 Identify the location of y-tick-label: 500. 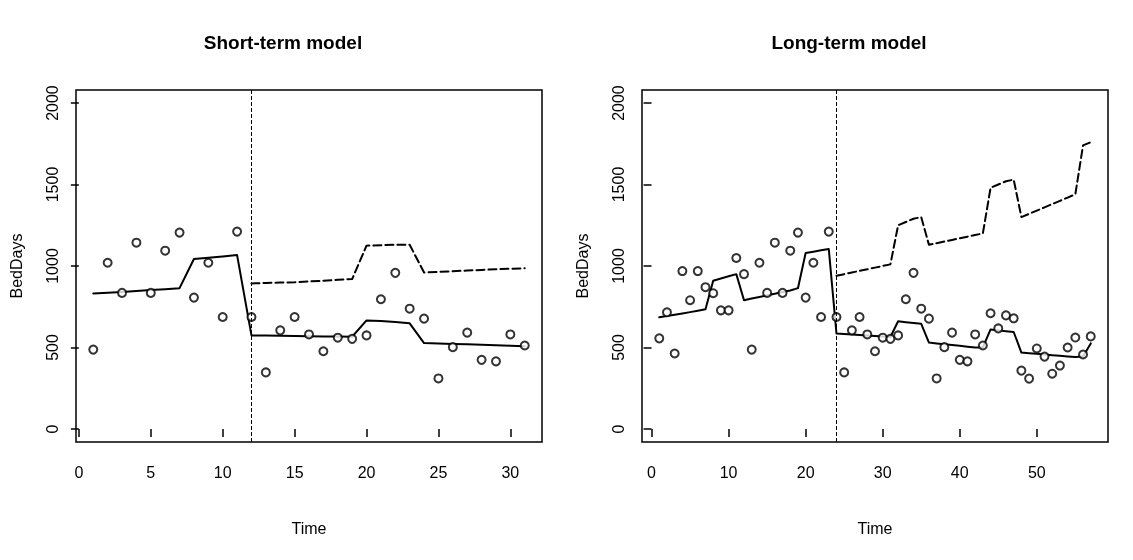
(618, 347).